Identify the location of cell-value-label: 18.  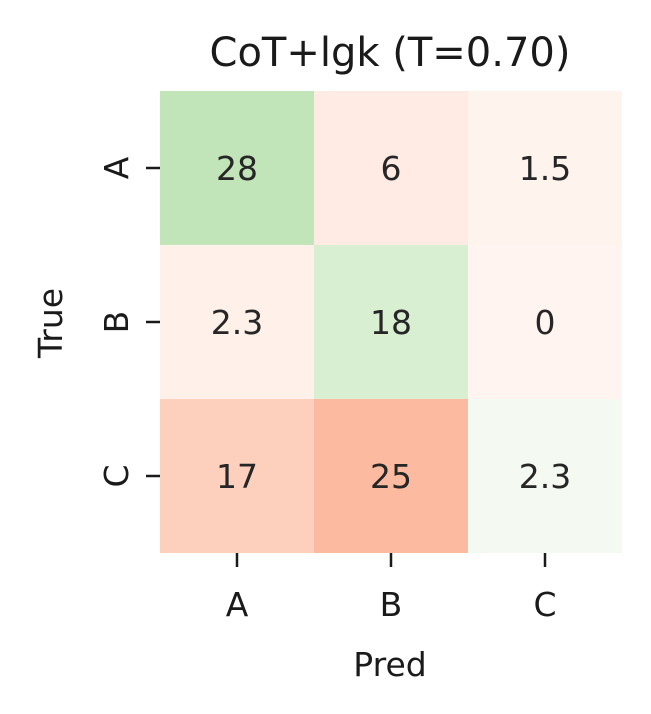
(391, 322).